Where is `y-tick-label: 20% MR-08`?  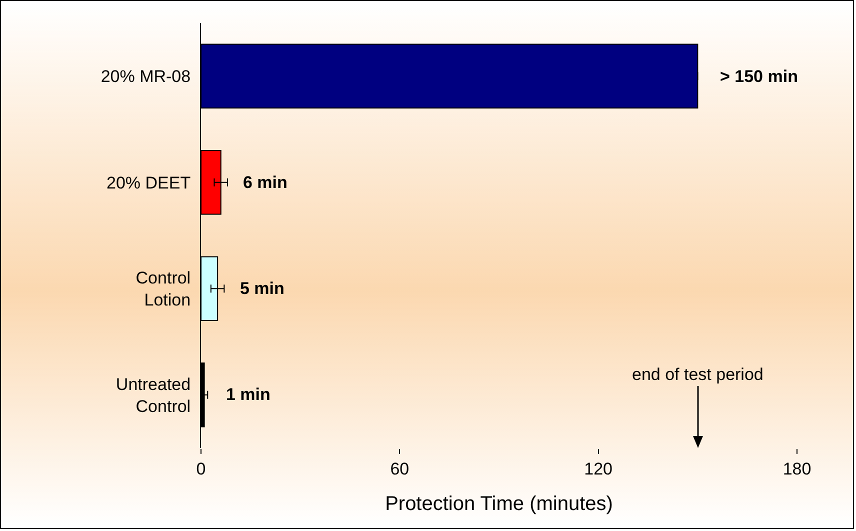
y-tick-label: 20% MR-08 is located at coordinates (145, 76).